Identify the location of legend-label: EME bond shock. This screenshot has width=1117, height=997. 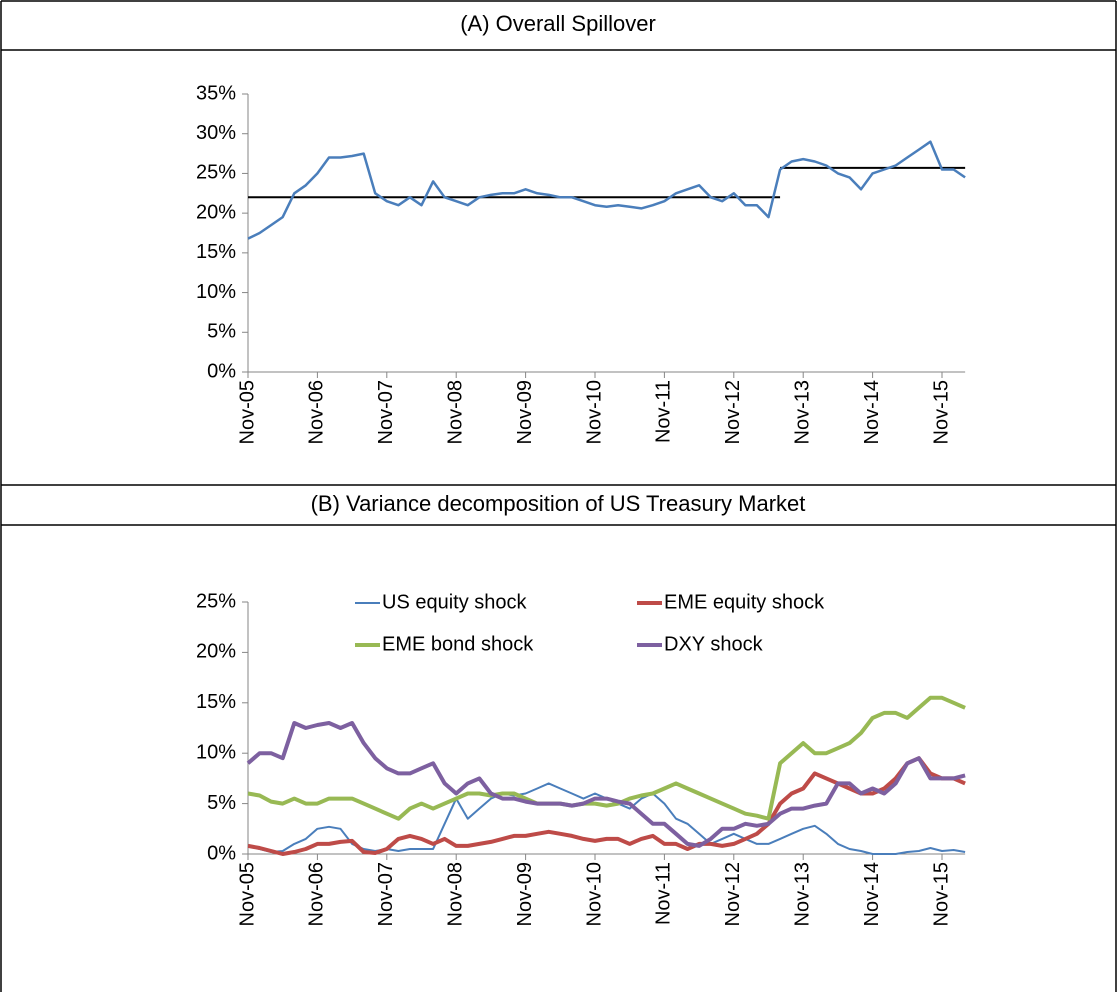
(458, 644).